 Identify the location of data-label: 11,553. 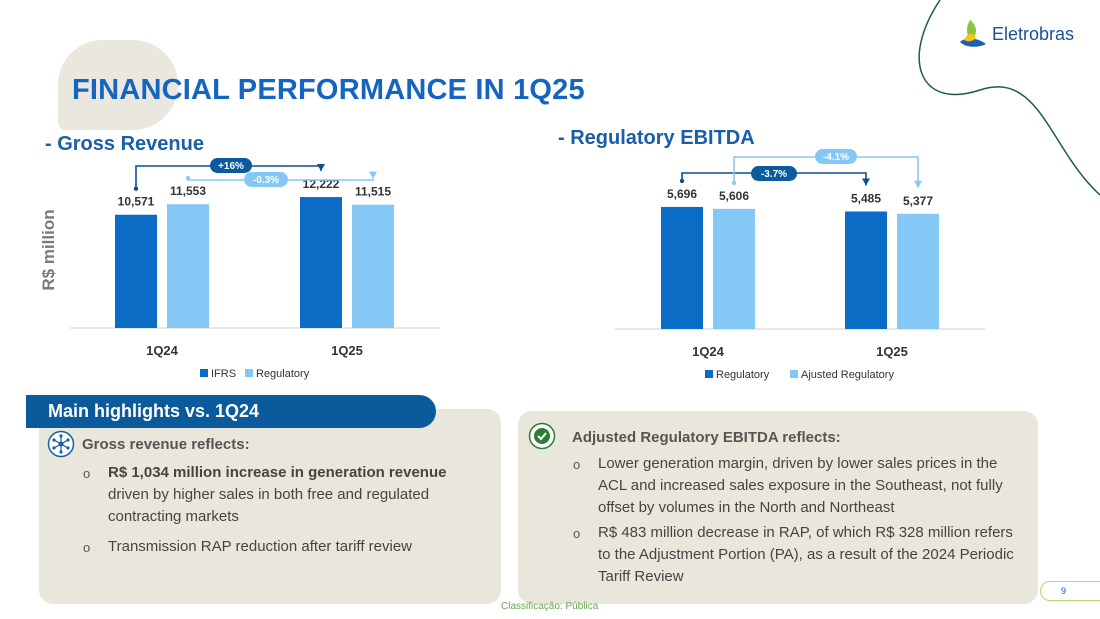
(188, 191).